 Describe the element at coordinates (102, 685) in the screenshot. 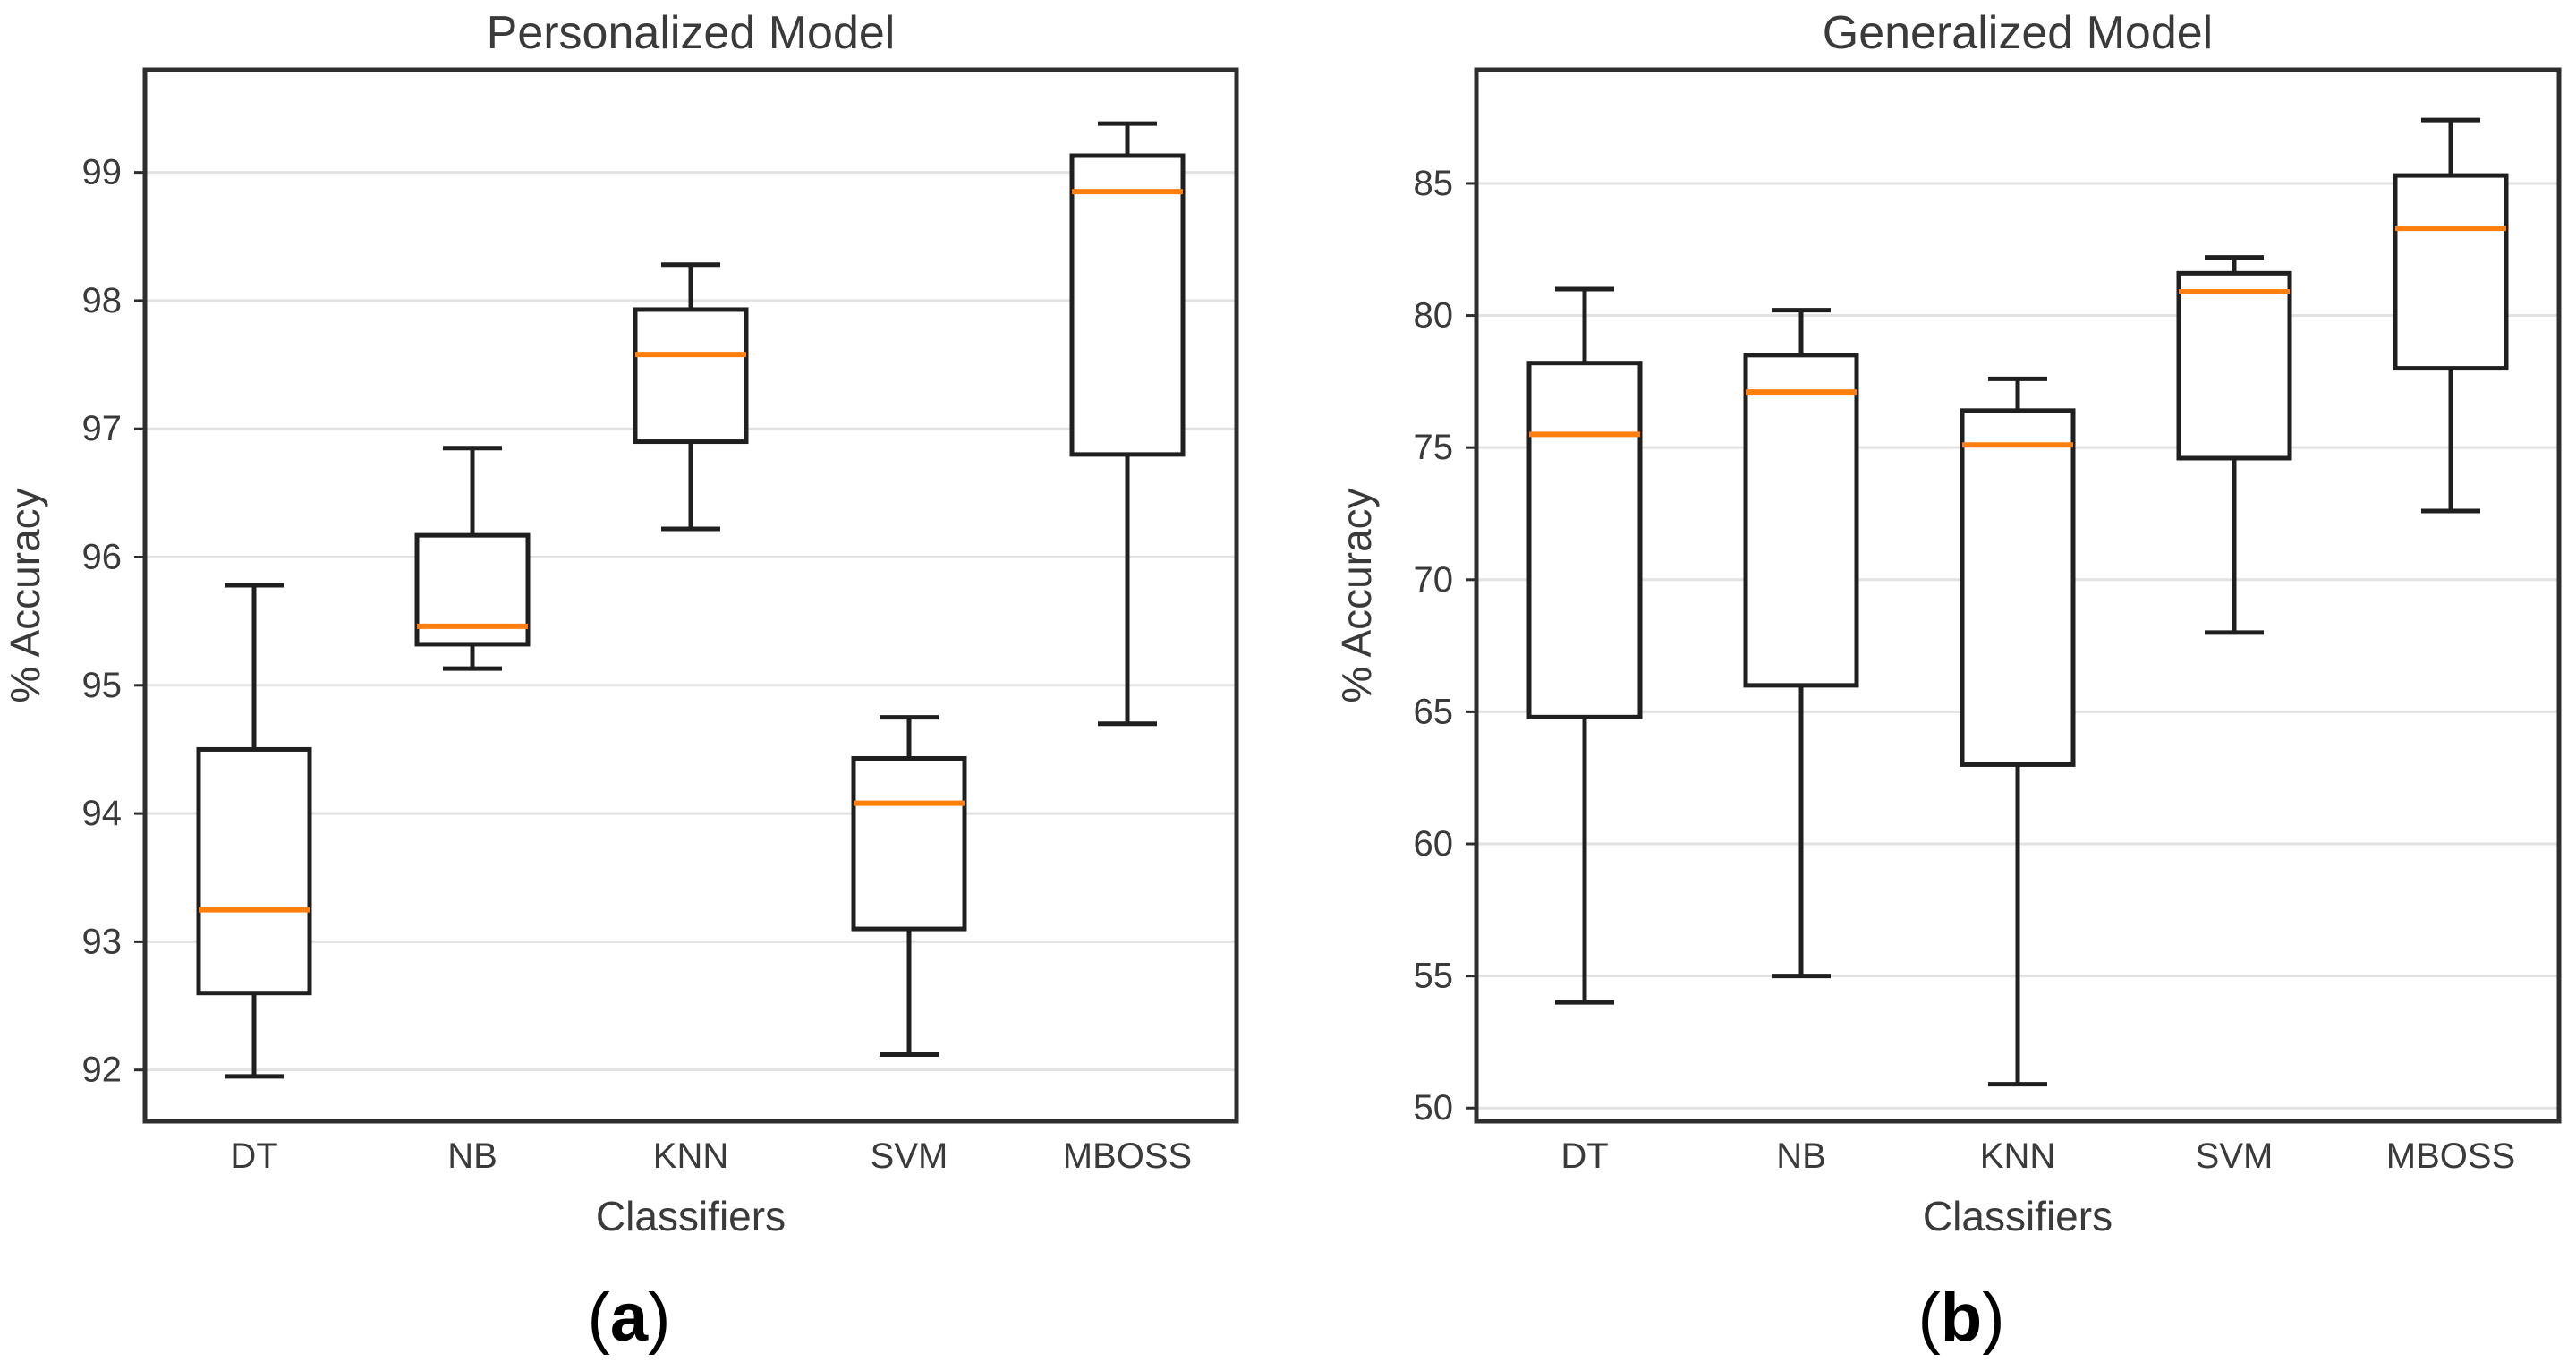

I see `y-tick-label-95: 95` at that location.